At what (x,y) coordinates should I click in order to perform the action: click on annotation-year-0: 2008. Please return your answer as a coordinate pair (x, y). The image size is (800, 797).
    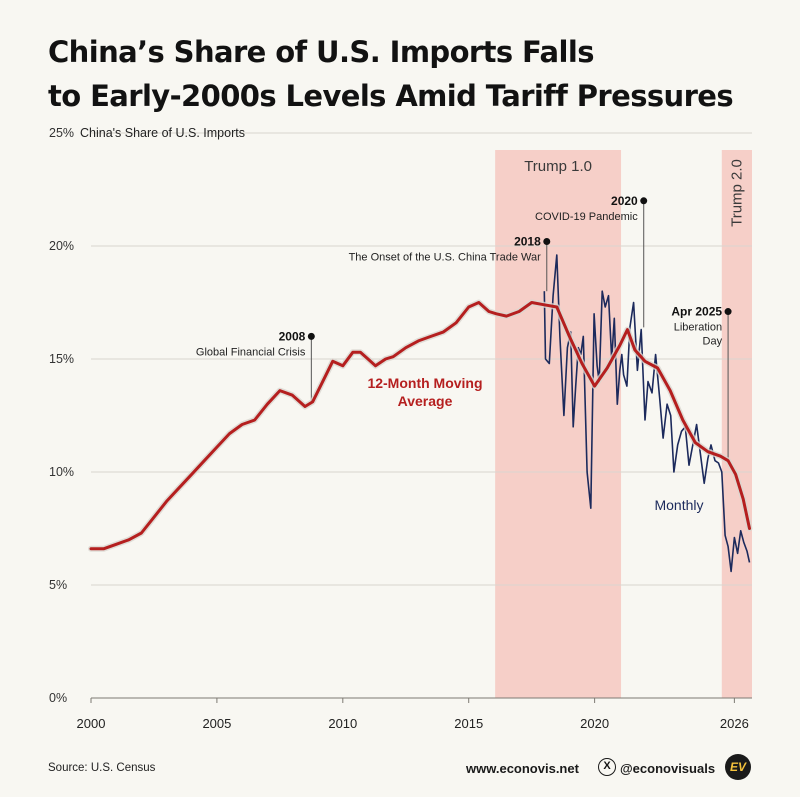
    Looking at the image, I should click on (292, 336).